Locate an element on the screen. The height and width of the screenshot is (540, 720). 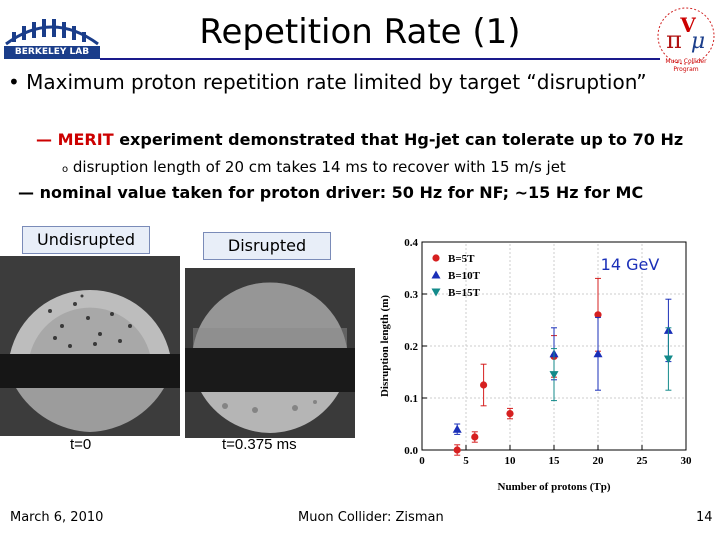
disrupted-label: Disrupted is located at coordinates (267, 246).